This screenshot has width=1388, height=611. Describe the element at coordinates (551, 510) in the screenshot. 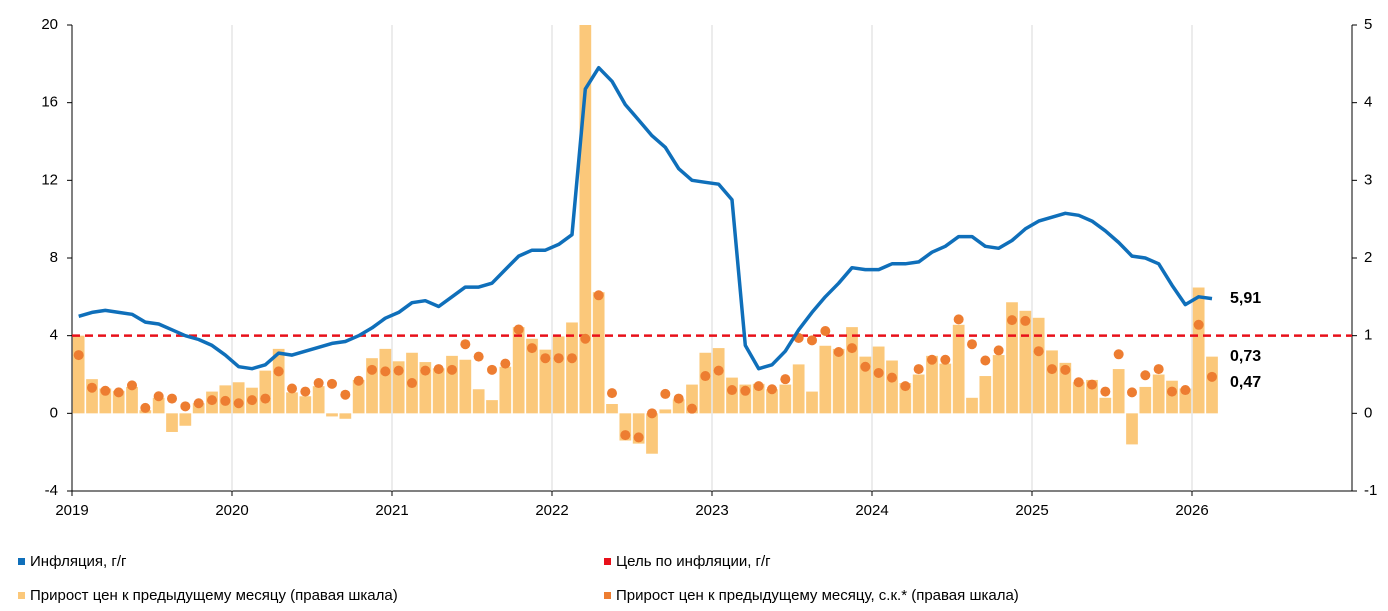

I see `x-tick-label: 2022` at that location.